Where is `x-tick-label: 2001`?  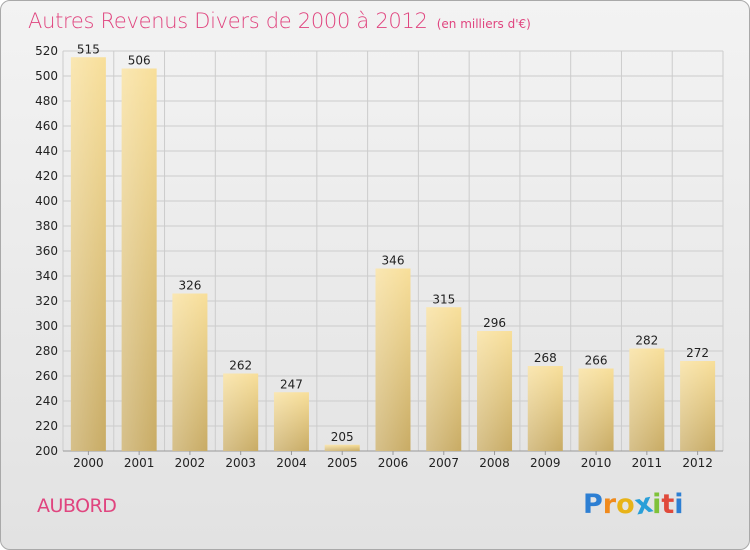
x-tick-label: 2001 is located at coordinates (139, 463).